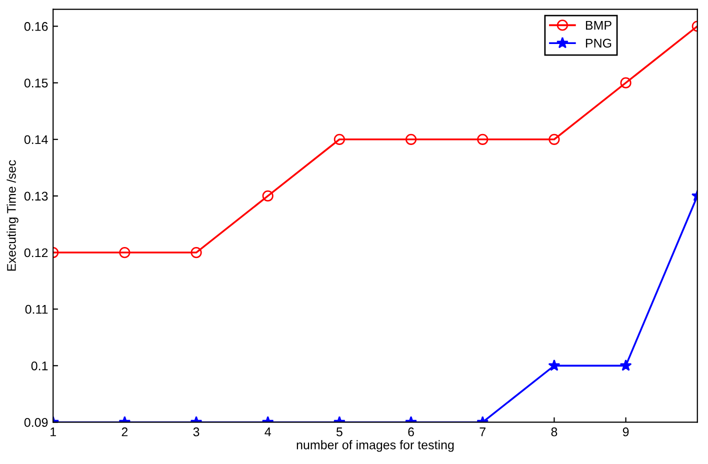 Image resolution: width=708 pixels, height=464 pixels. What do you see at coordinates (36, 139) in the screenshot?
I see `y-tick-label: 0.14` at bounding box center [36, 139].